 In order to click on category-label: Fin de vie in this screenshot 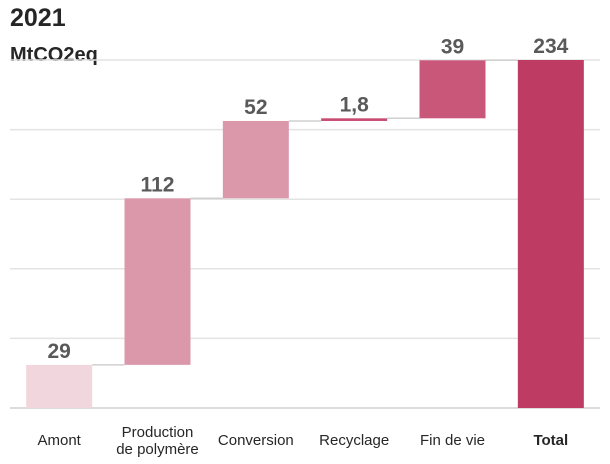, I will do `click(452, 440)`.